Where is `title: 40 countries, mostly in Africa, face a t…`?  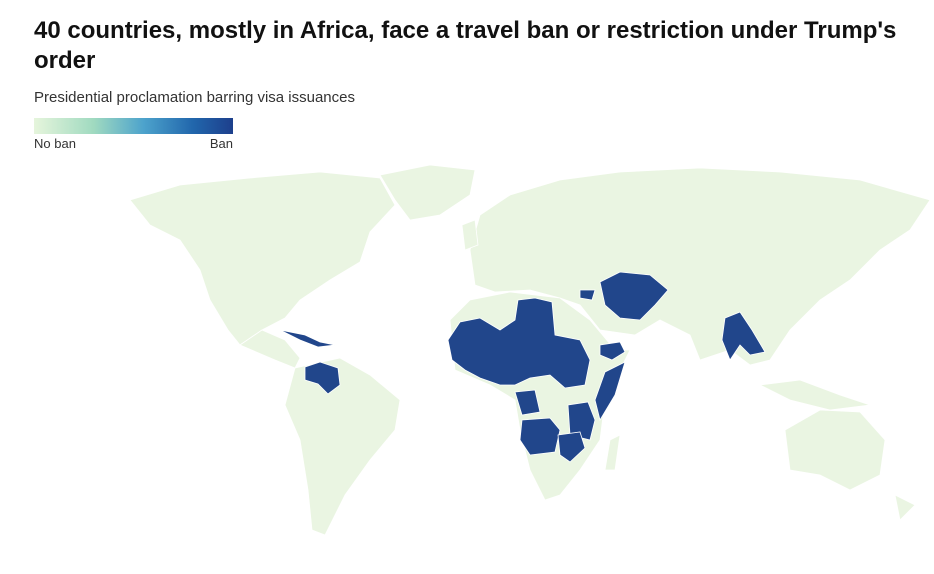 title: 40 countries, mostly in Africa, face a t… is located at coordinates (465, 45).